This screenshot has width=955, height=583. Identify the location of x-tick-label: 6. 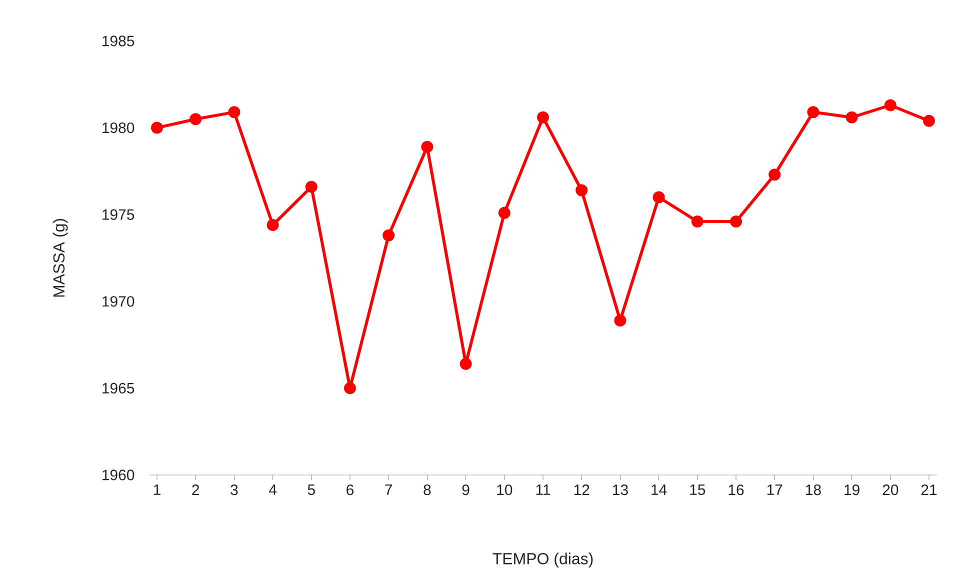
(350, 490).